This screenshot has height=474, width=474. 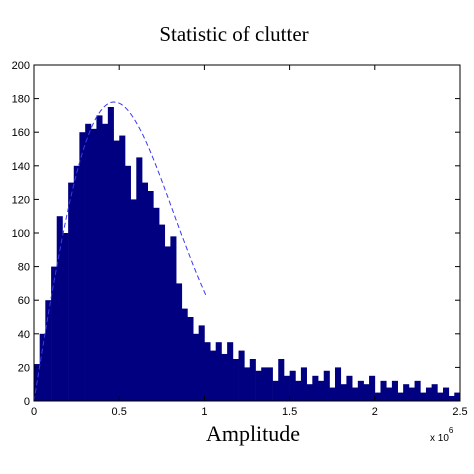 What do you see at coordinates (24, 368) in the screenshot?
I see `y-tick-label: 20` at bounding box center [24, 368].